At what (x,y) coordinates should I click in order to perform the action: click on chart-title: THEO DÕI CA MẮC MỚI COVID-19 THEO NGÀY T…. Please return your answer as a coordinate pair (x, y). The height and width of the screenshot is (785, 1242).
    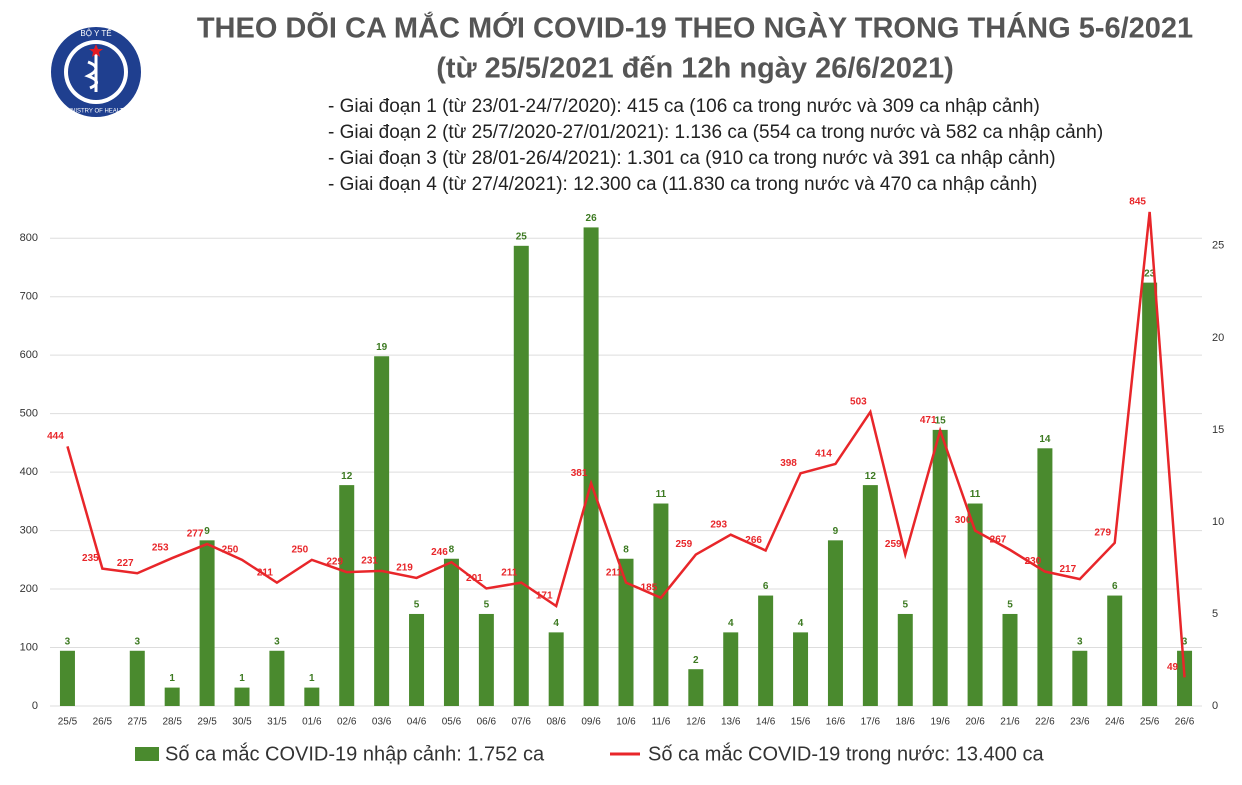
    Looking at the image, I should click on (695, 28).